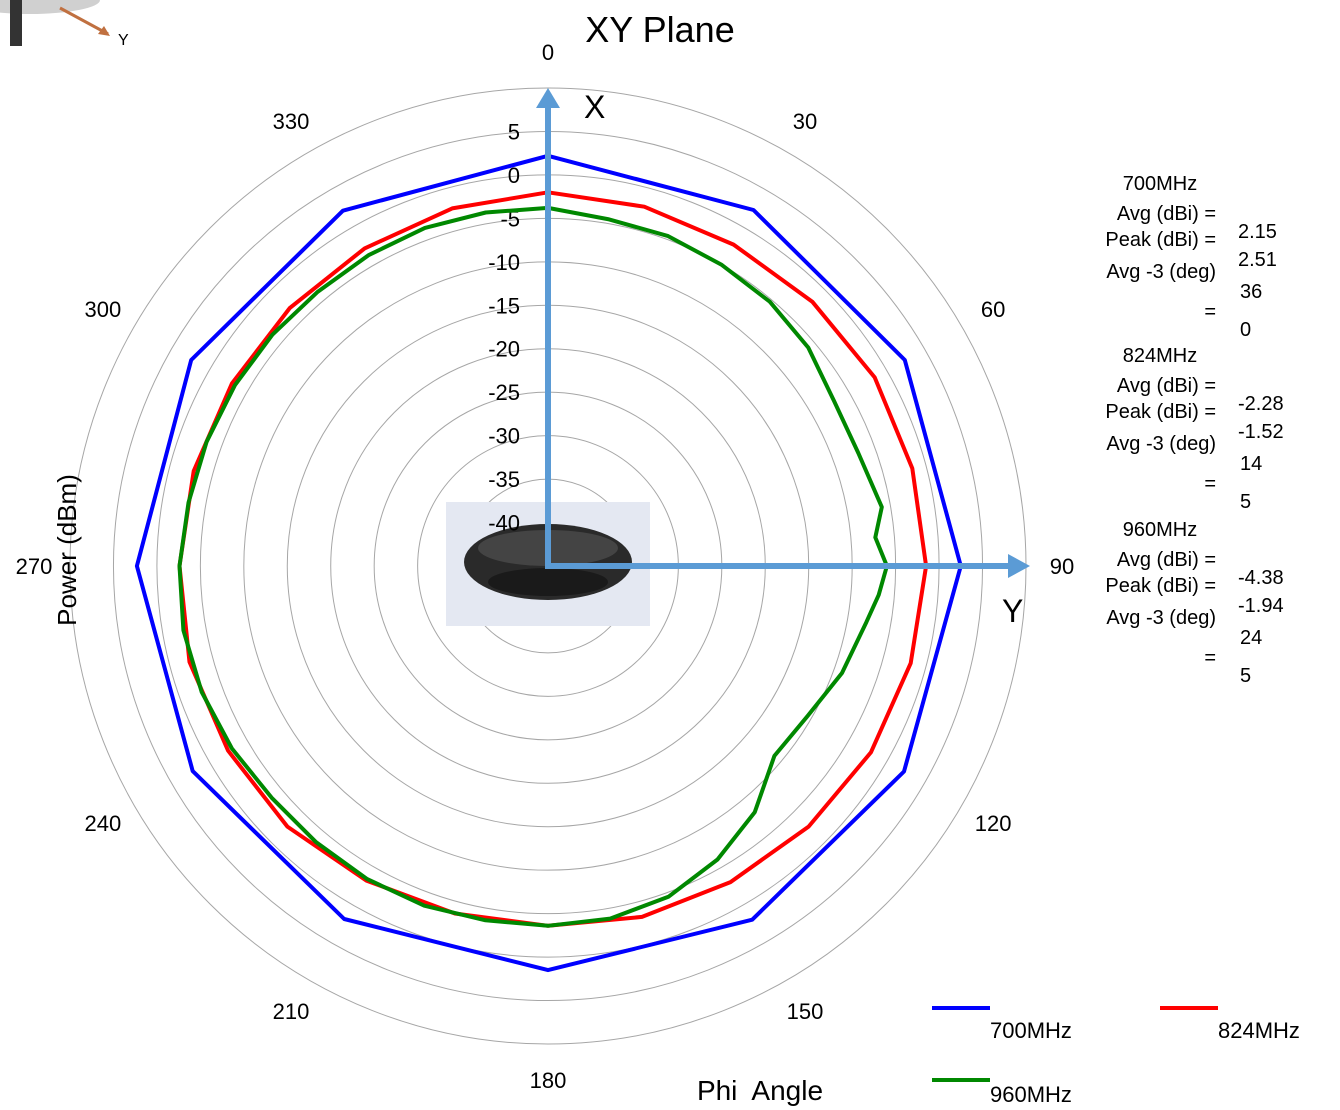  What do you see at coordinates (594, 107) in the screenshot?
I see `x-arrow-label: X` at bounding box center [594, 107].